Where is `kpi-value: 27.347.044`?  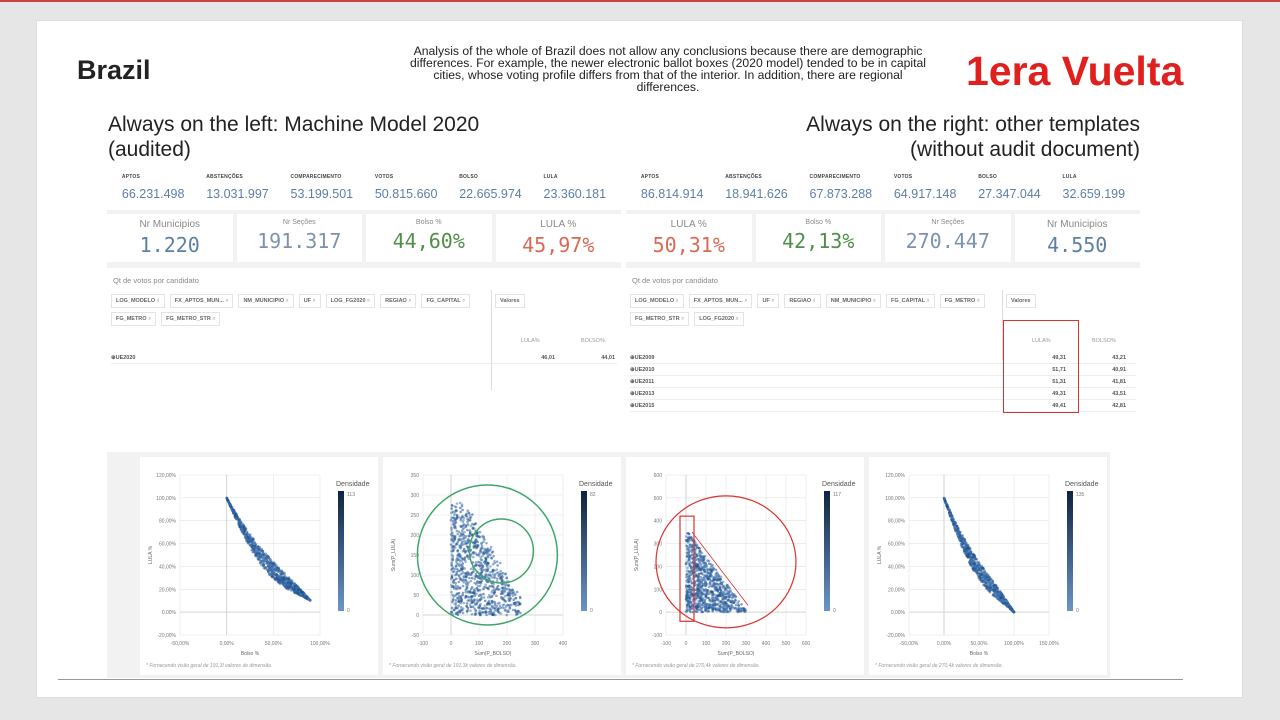 kpi-value: 27.347.044 is located at coordinates (1009, 194).